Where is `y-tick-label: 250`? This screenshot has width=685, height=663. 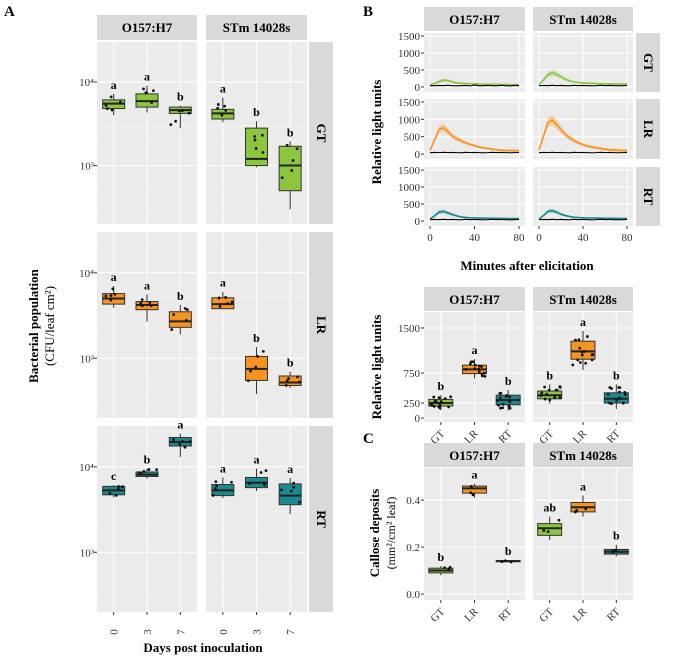 y-tick-label: 250 is located at coordinates (412, 404).